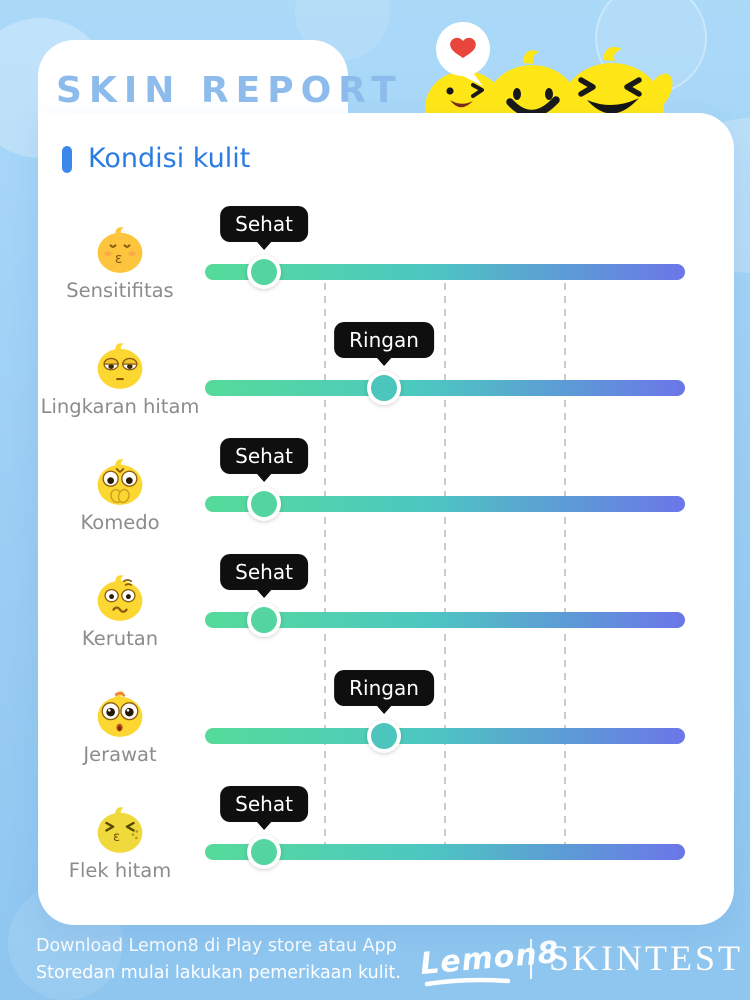 The image size is (750, 1000). I want to click on lemon-mascots, so click(555, 60).